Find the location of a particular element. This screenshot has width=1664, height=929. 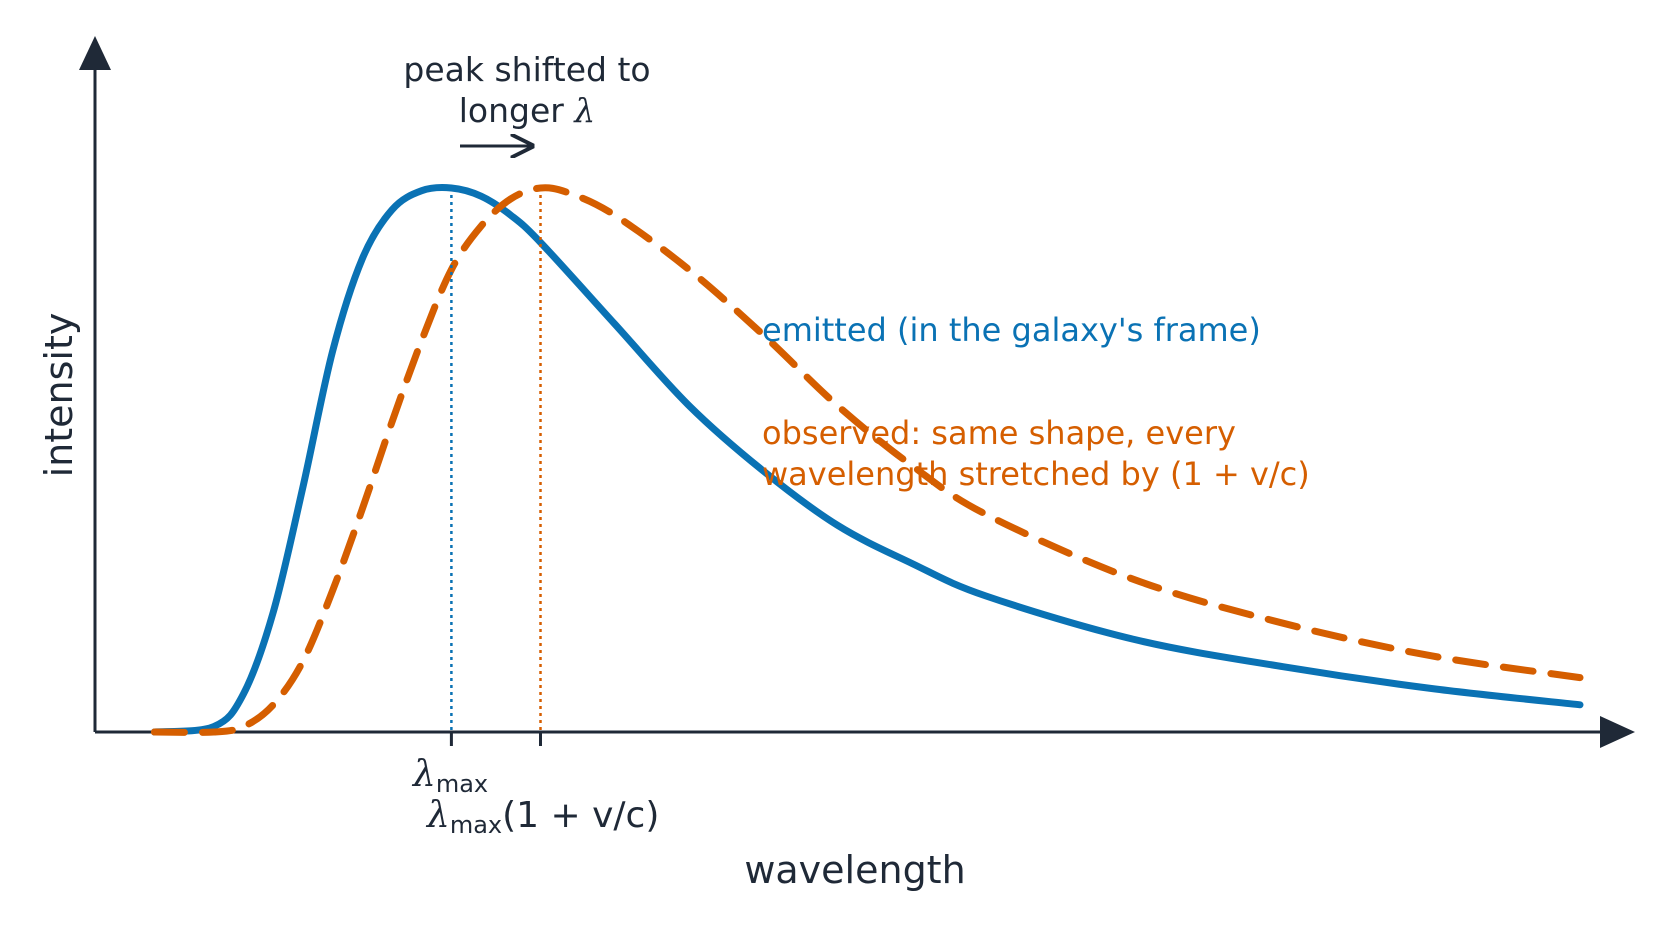

x-axis-label: wavelength is located at coordinates (854, 870).